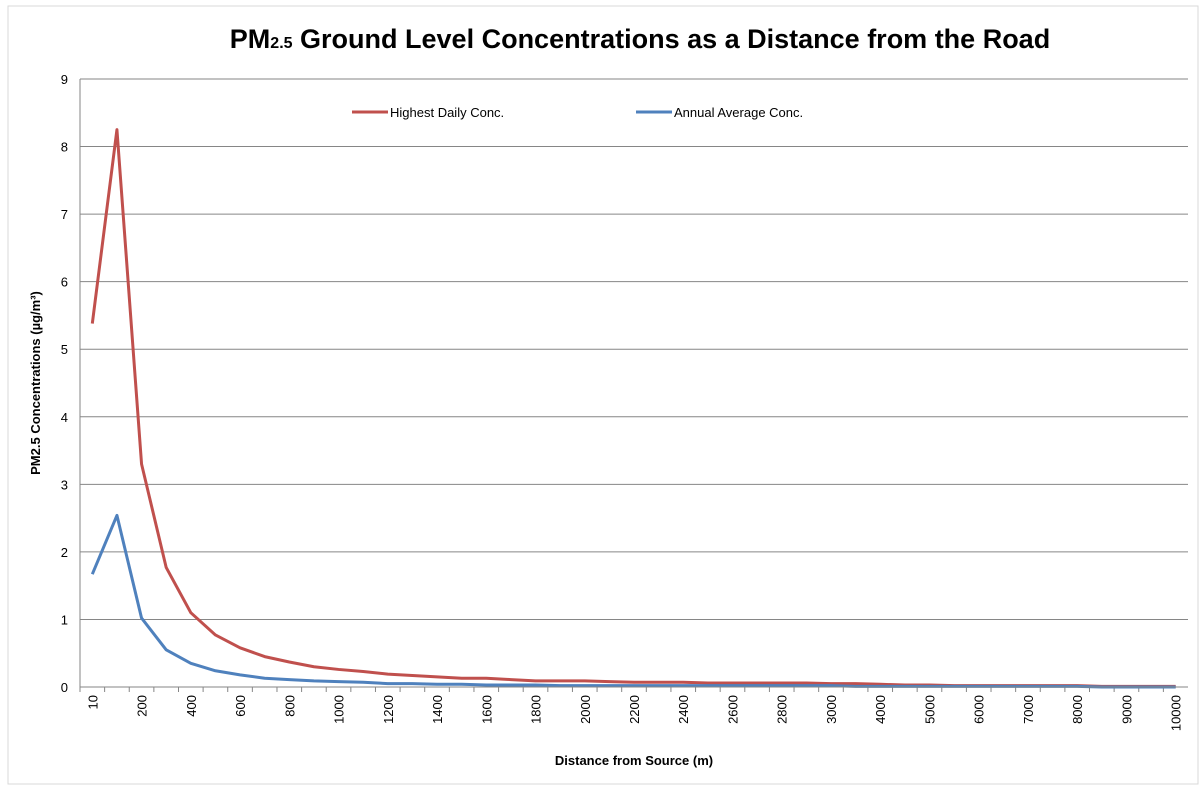  I want to click on x-tick-label: 1200, so click(388, 709).